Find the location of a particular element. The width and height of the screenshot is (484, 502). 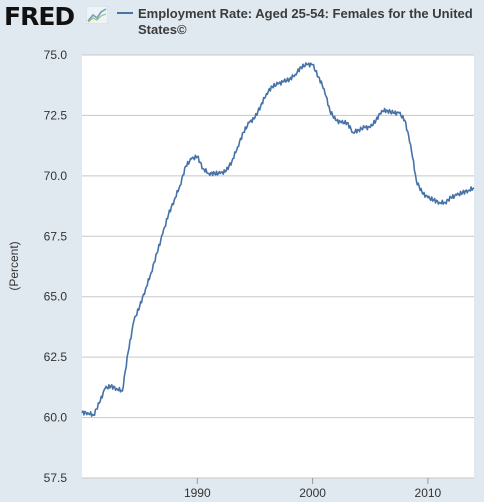

y-tick-label: 75.0 is located at coordinates (56, 55).